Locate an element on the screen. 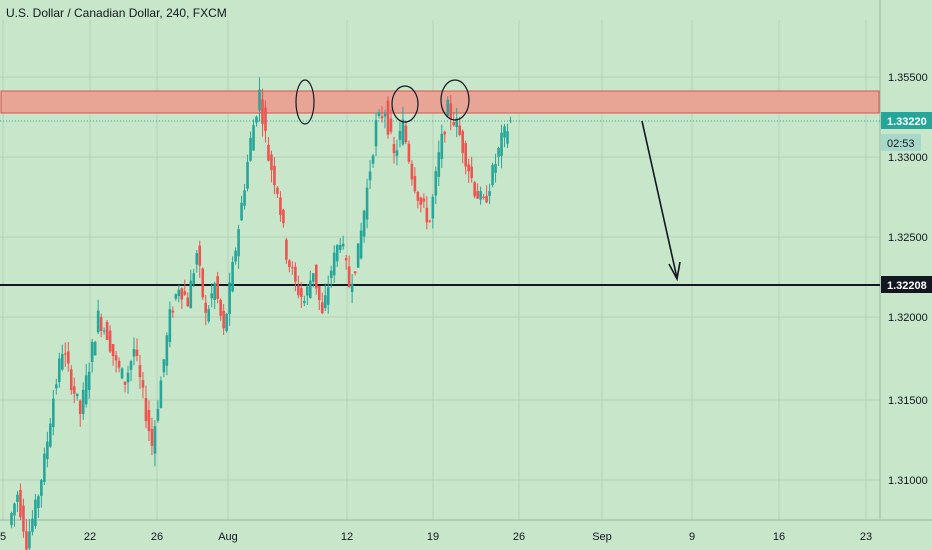 The width and height of the screenshot is (932, 550). support-price-label: 1.32208 is located at coordinates (907, 286).